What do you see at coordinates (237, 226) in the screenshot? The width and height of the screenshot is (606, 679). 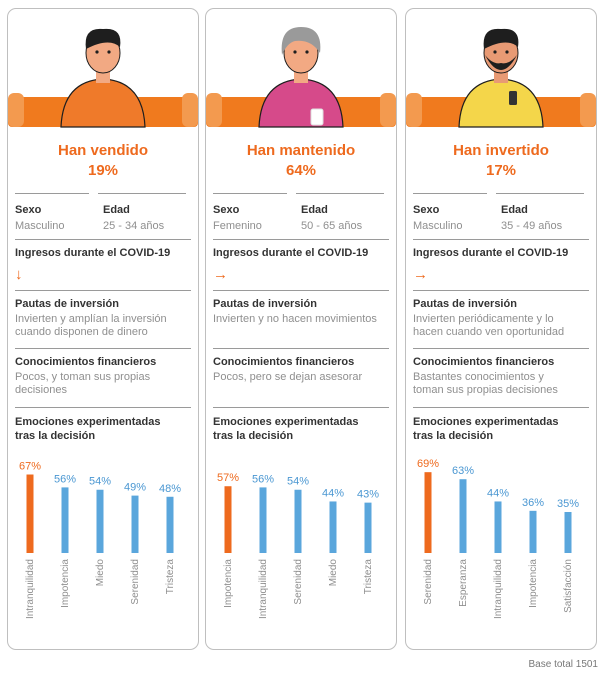 I see `sexo-value: Femenino` at bounding box center [237, 226].